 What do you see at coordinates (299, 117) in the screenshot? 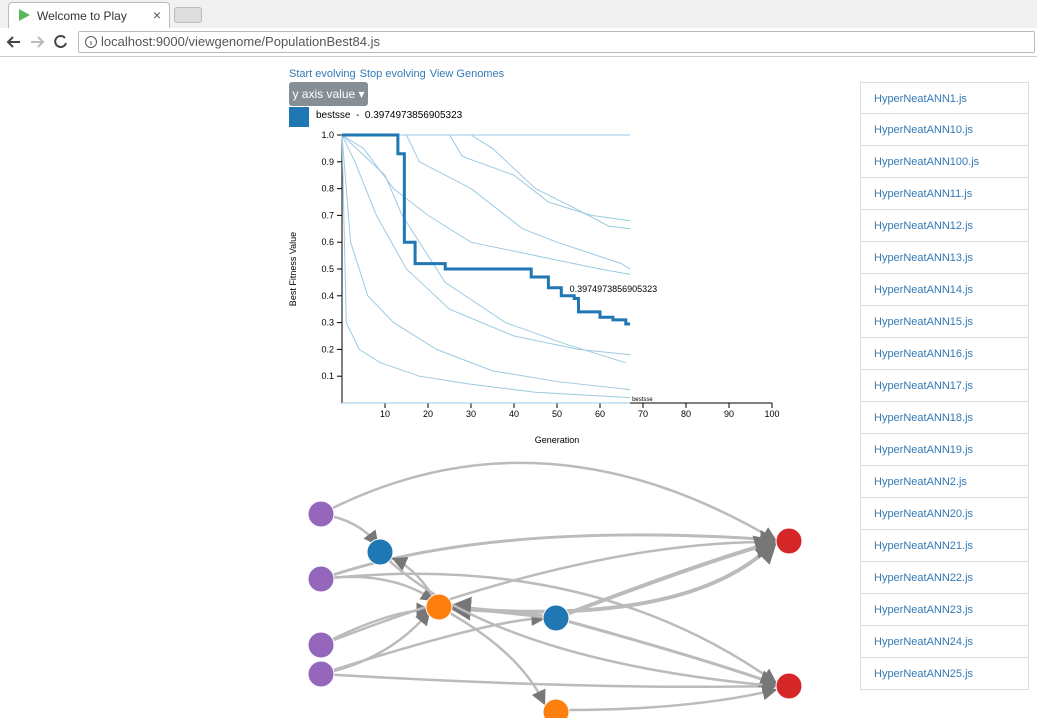
I see `legend-swatch` at bounding box center [299, 117].